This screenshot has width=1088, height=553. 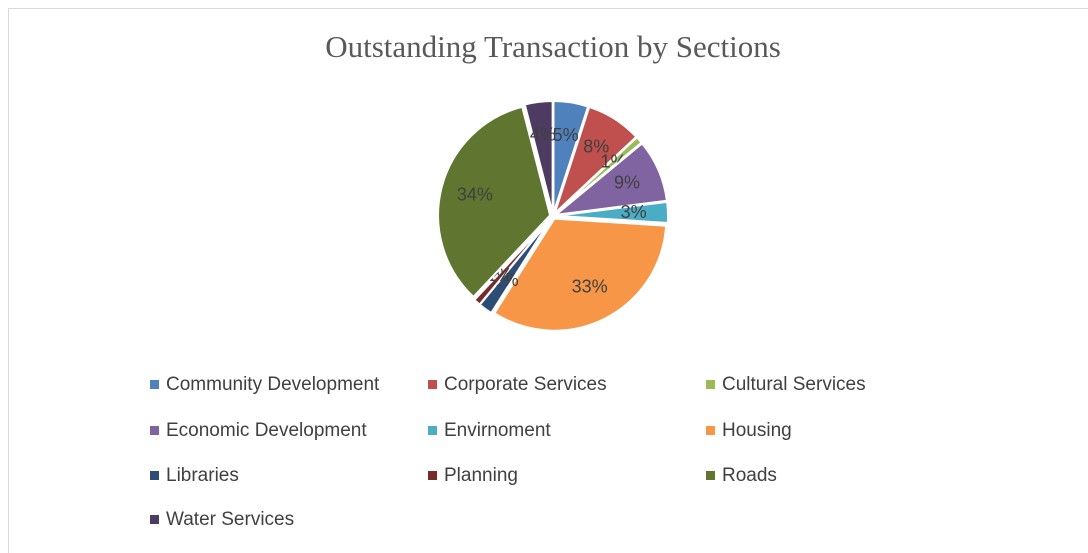 What do you see at coordinates (481, 475) in the screenshot?
I see `legend-label: Planning` at bounding box center [481, 475].